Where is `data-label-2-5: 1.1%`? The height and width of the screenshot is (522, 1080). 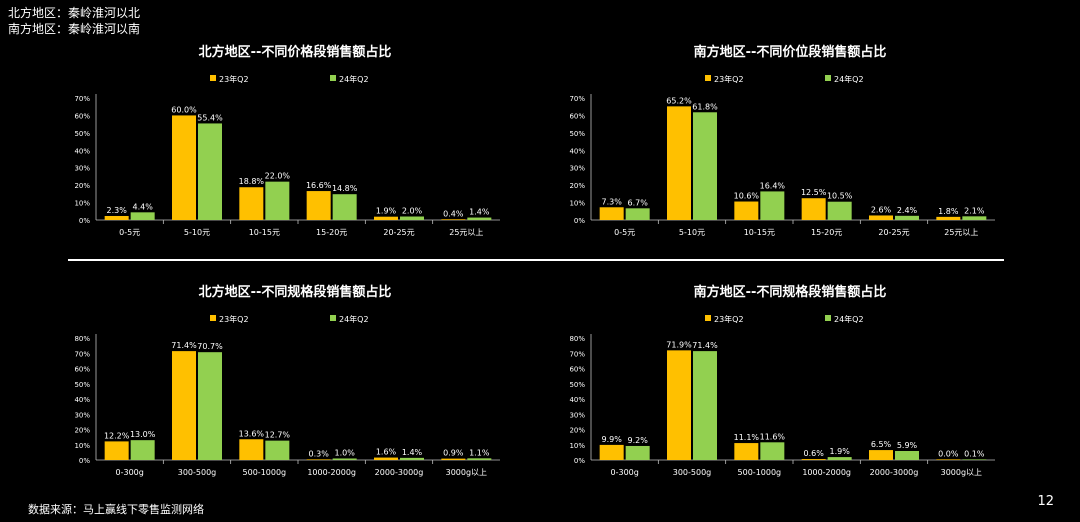 data-label-2-5: 1.1% is located at coordinates (479, 452).